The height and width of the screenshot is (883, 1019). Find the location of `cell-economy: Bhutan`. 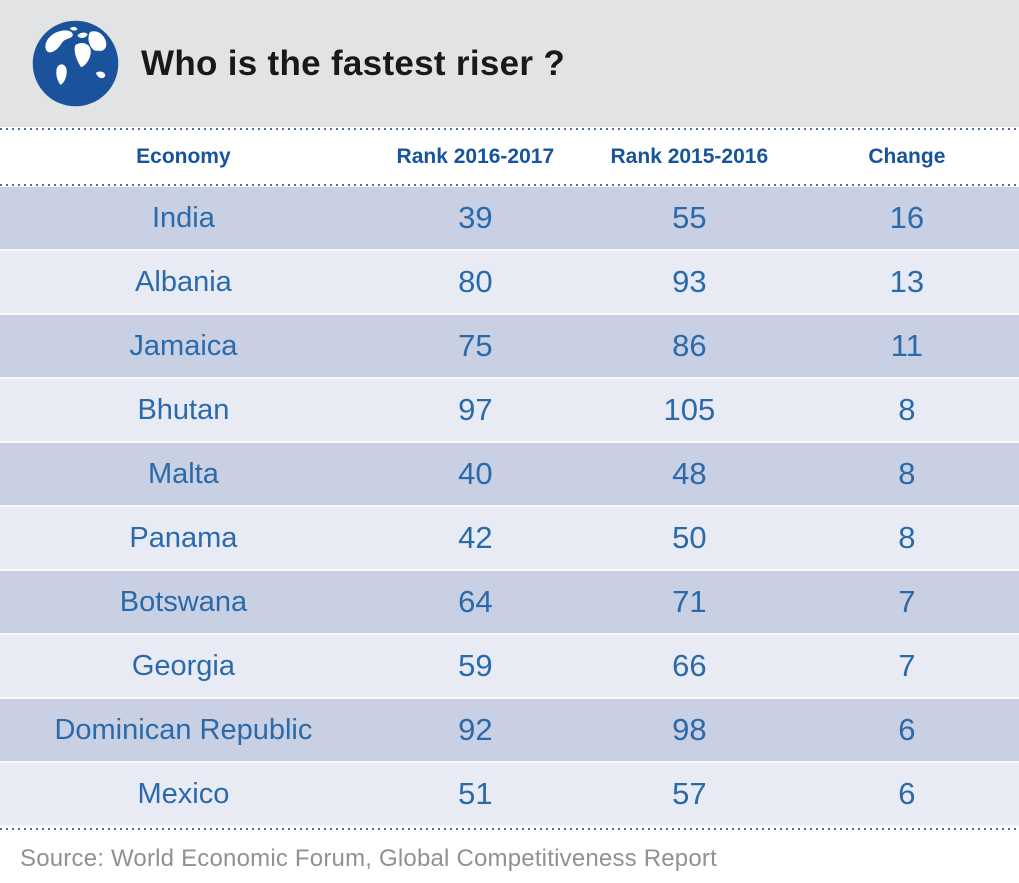

cell-economy: Bhutan is located at coordinates (183, 409).